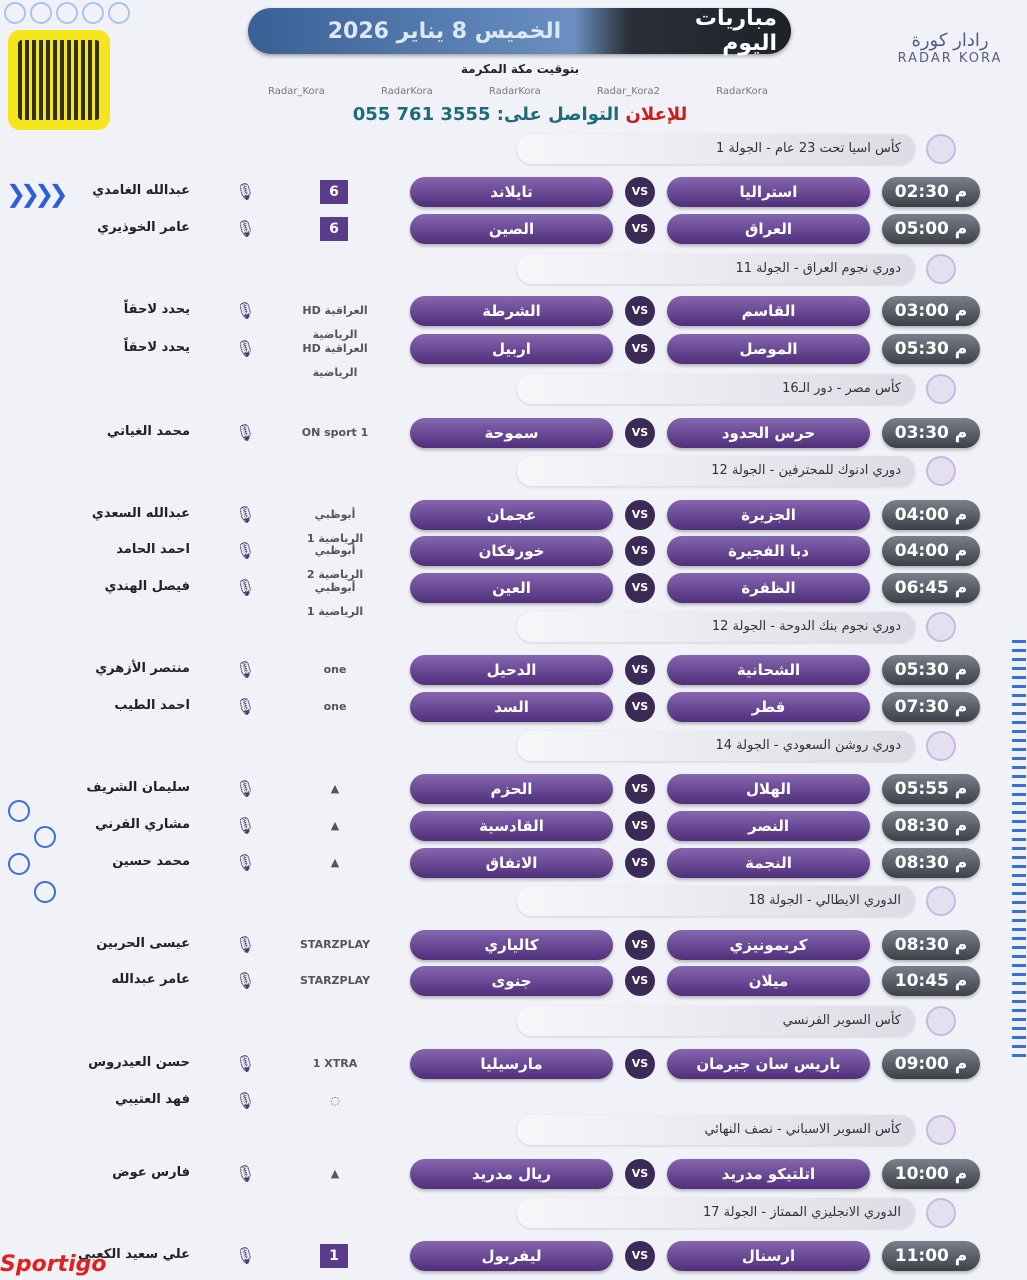 This screenshot has height=1280, width=1027. Describe the element at coordinates (716, 1130) in the screenshot. I see `league-header: كأس السوبر الاسباني - نصف النهائي` at that location.